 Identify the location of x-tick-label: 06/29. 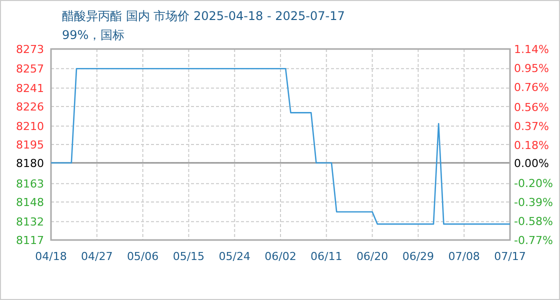
(418, 256).